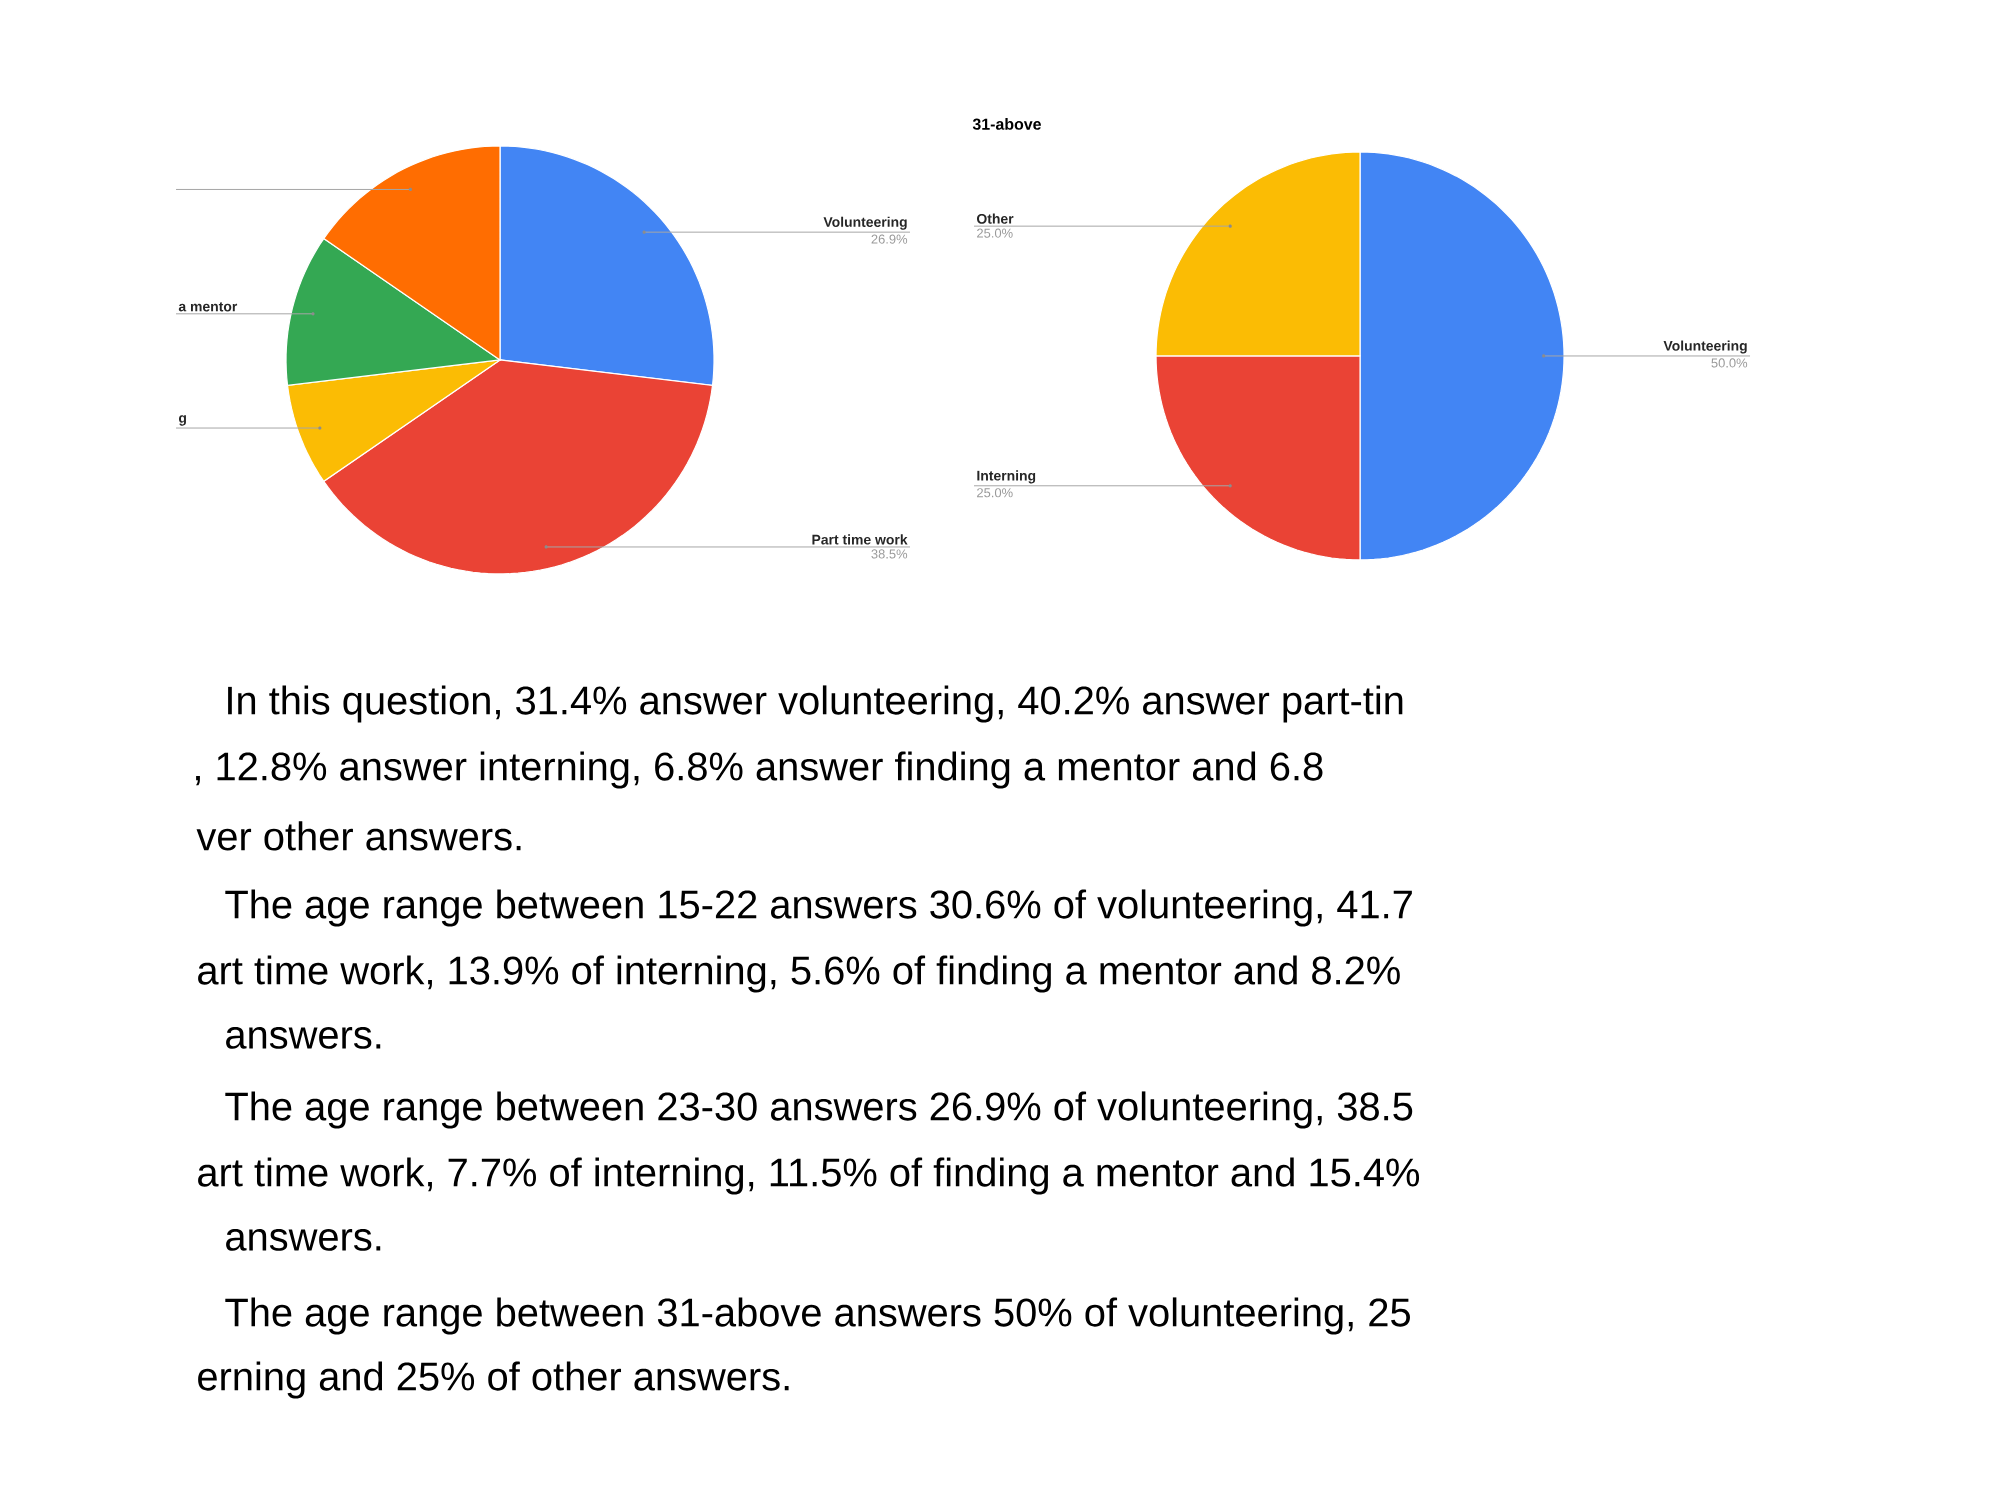 The image size is (2000, 1500). Describe the element at coordinates (817, 1316) in the screenshot. I see `text: The age range between 31-above answers 50% of volunteering, 25` at that location.